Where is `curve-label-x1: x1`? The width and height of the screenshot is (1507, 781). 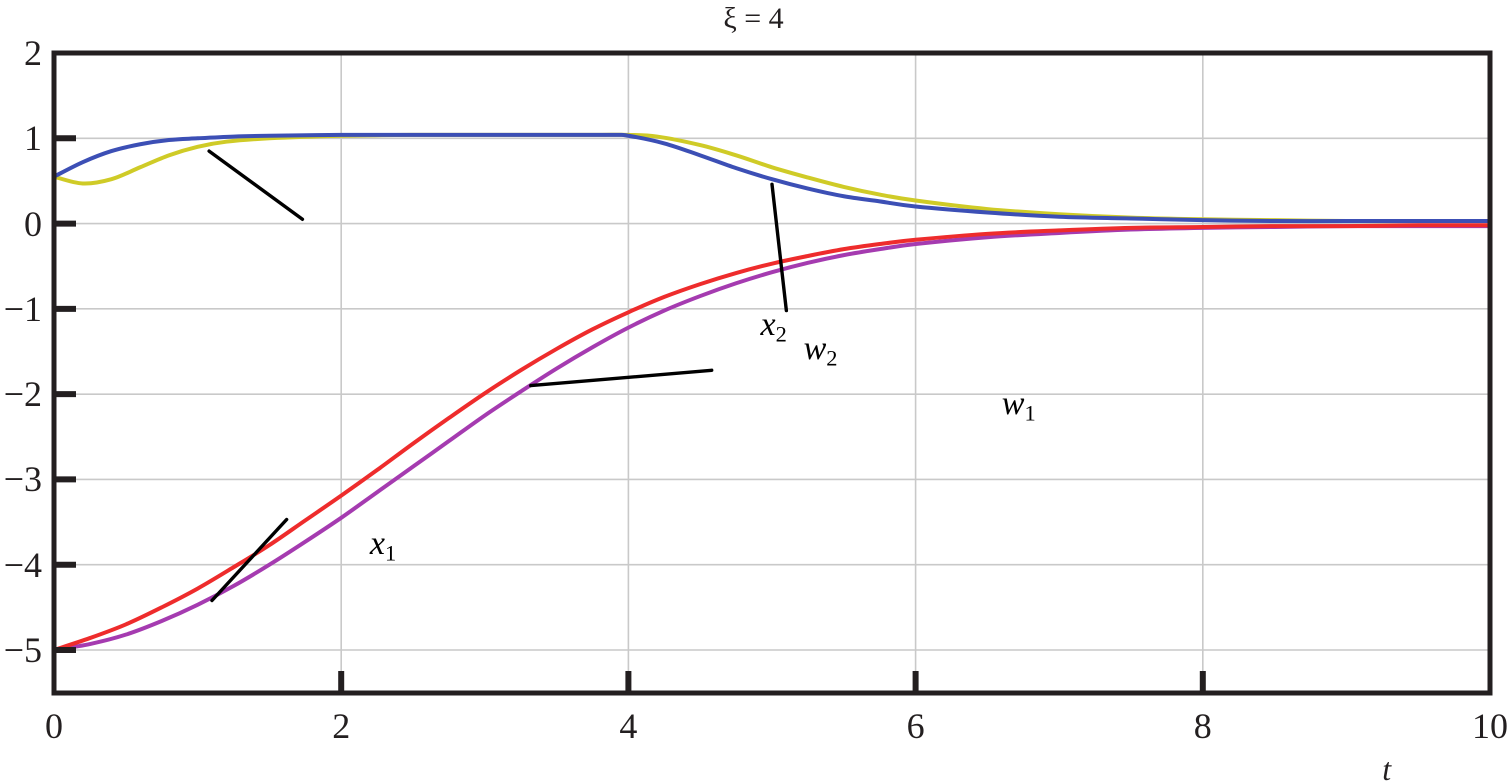 curve-label-x1: x1 is located at coordinates (383, 545).